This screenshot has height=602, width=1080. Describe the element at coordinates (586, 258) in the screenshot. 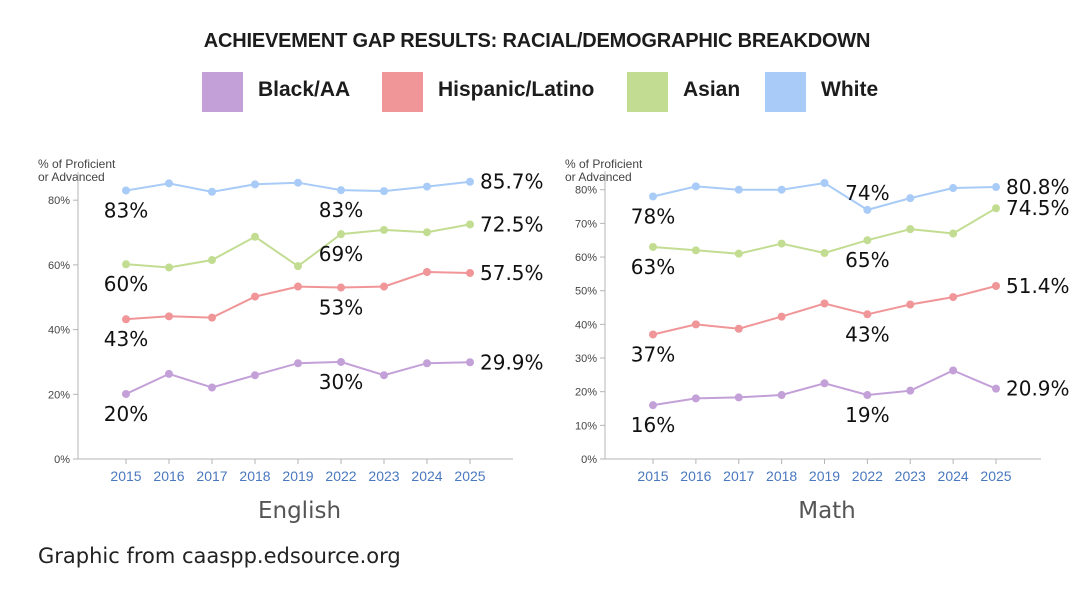

I see `math-ytick-label: 60%` at that location.